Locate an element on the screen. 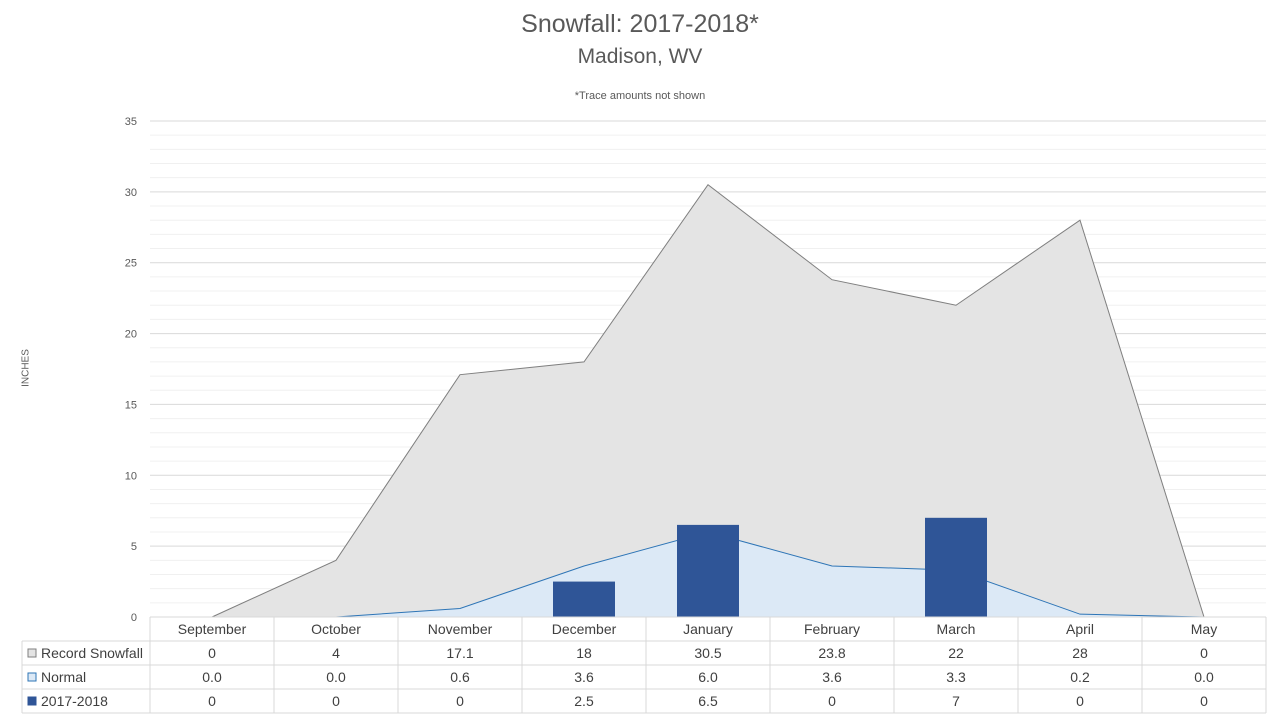  data-label: 3.3 is located at coordinates (956, 677).